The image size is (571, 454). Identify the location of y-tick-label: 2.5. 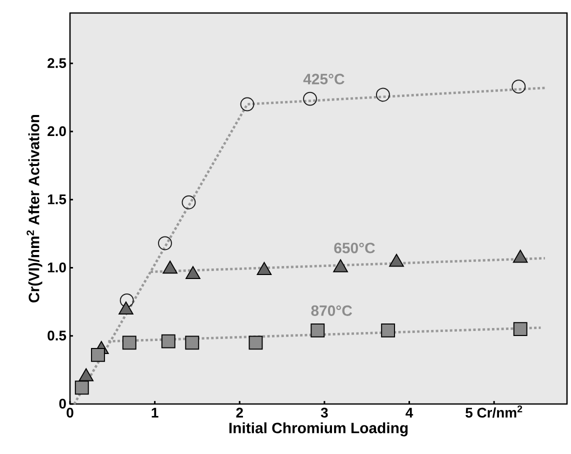
(57, 63).